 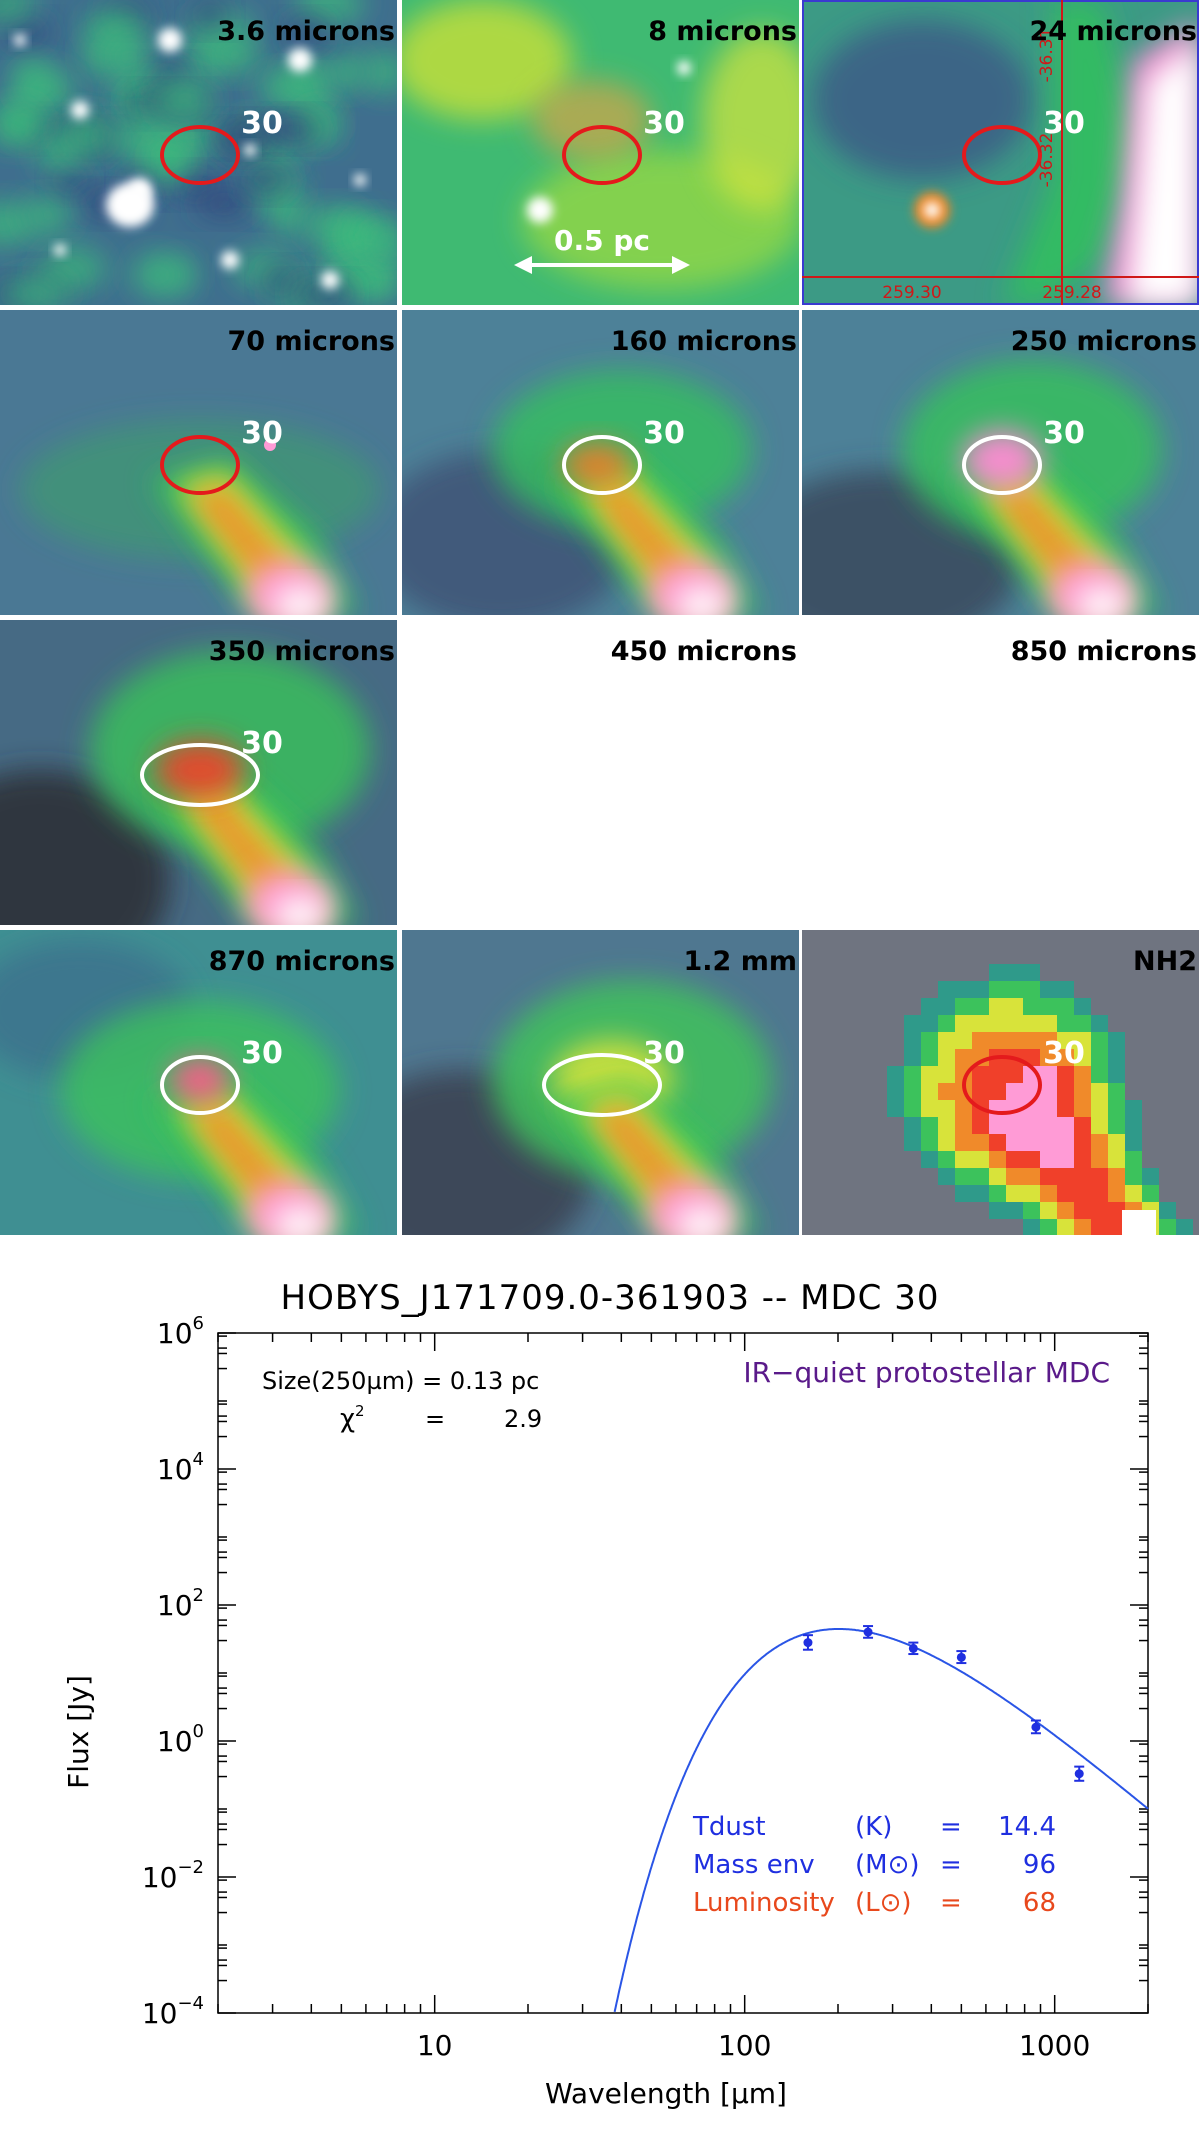 I want to click on panel-850-microns: 850 microns, so click(x=1104, y=651).